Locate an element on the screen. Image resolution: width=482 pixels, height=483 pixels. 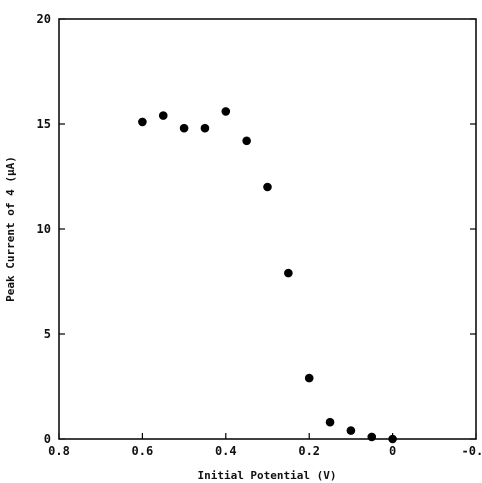
x-tick-label: 0.4 is located at coordinates (226, 451).